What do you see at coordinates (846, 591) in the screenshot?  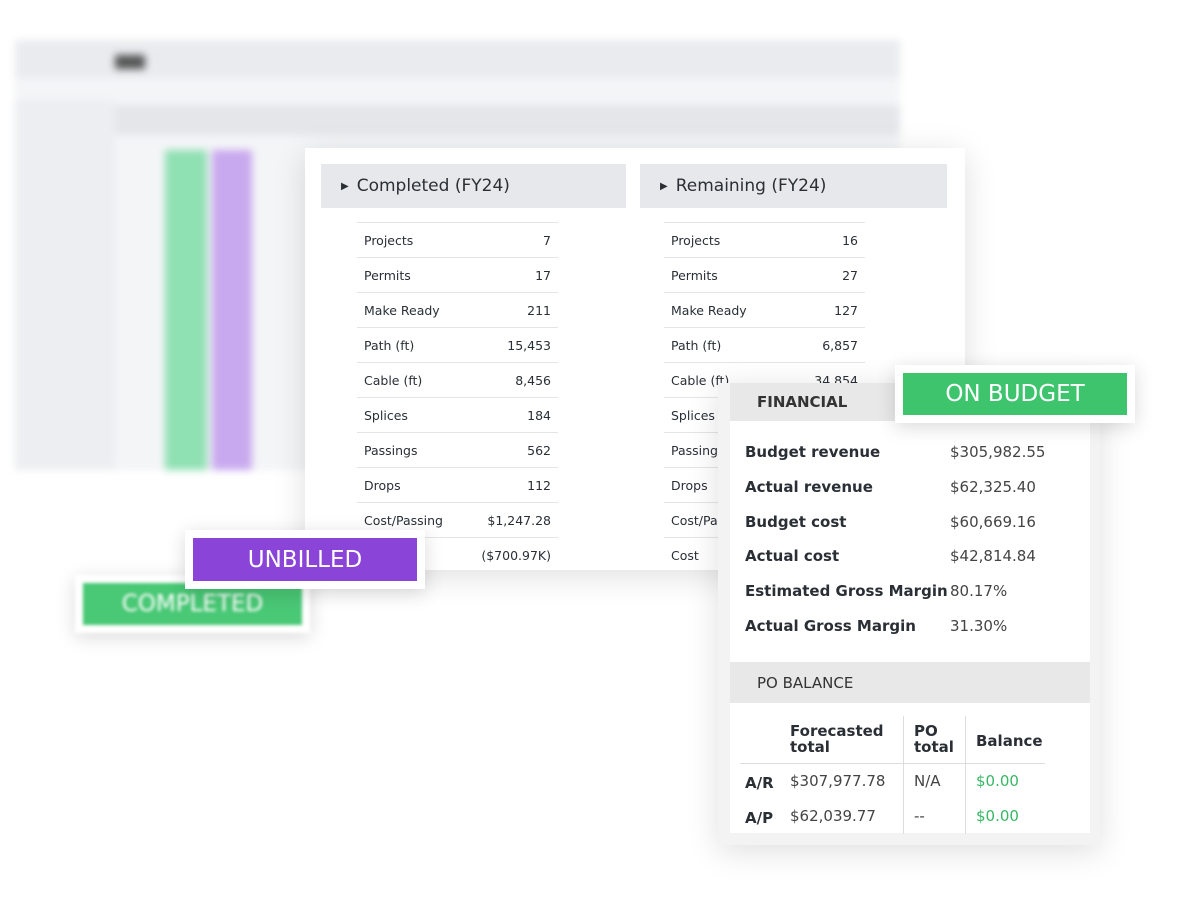 I see `financial-label: Estimated Gross Margin` at bounding box center [846, 591].